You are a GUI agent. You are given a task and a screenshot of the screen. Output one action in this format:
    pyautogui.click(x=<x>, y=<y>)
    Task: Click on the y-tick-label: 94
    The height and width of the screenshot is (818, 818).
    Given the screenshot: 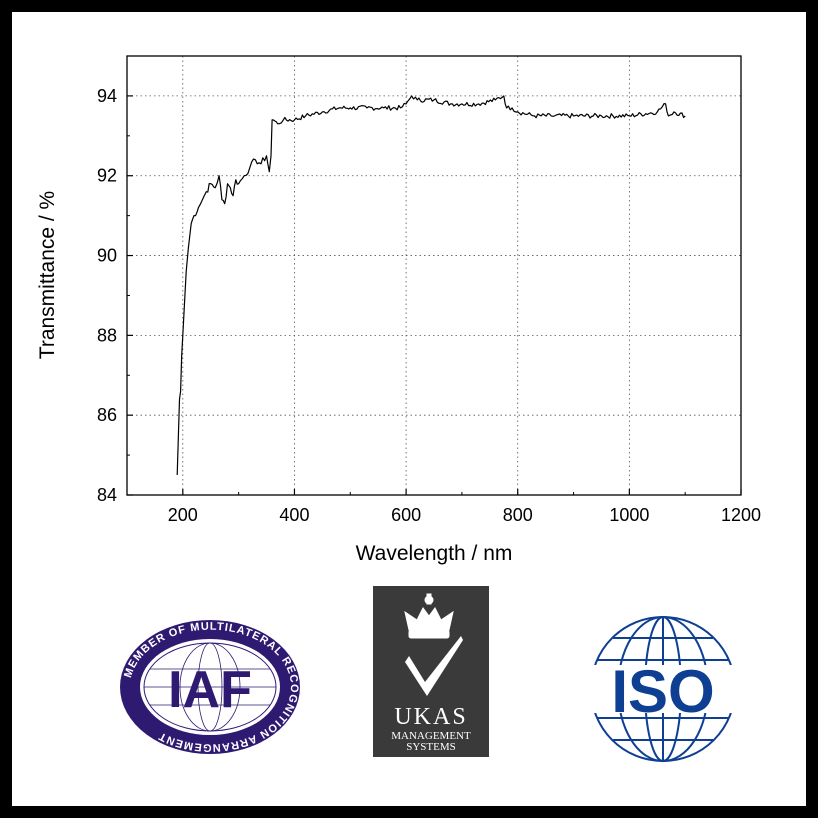 What is the action you would take?
    pyautogui.click(x=107, y=96)
    